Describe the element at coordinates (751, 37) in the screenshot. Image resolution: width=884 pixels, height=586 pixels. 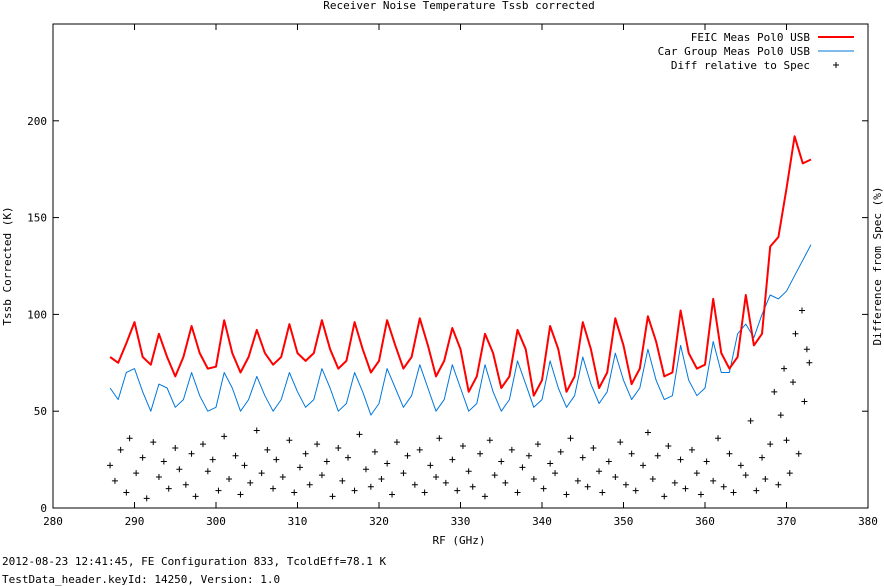
I see `legend-label: FEIC Meas Pol0 USB` at that location.